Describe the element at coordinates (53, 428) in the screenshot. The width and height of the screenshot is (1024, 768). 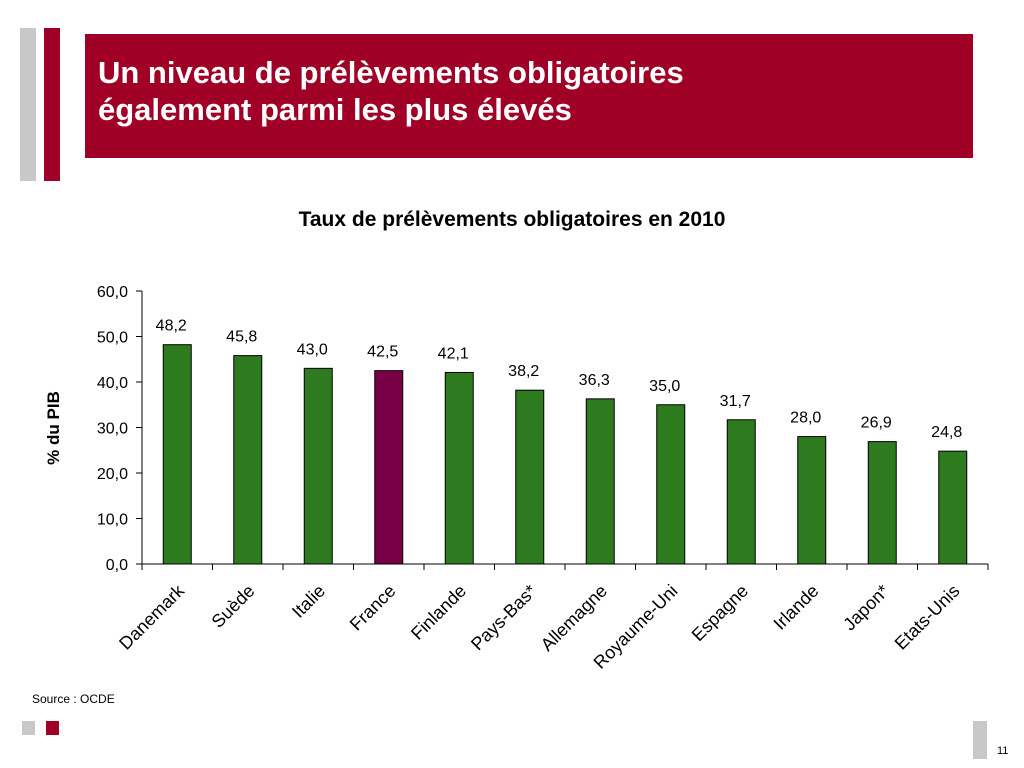
I see `y-axis-label: % du PIB` at that location.